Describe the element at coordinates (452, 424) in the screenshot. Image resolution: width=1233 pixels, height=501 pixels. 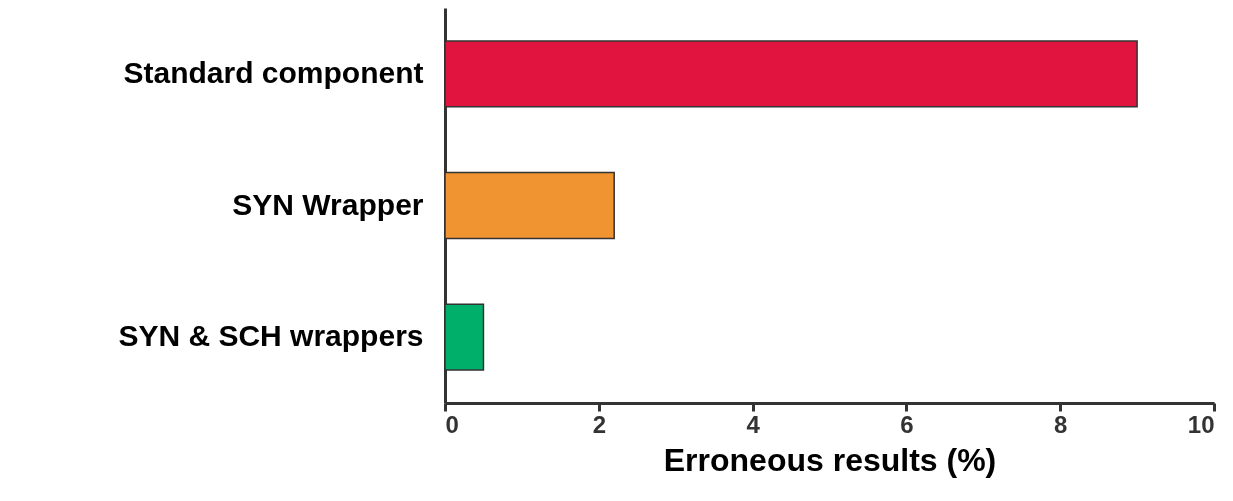
I see `x-tick-label: 0` at that location.